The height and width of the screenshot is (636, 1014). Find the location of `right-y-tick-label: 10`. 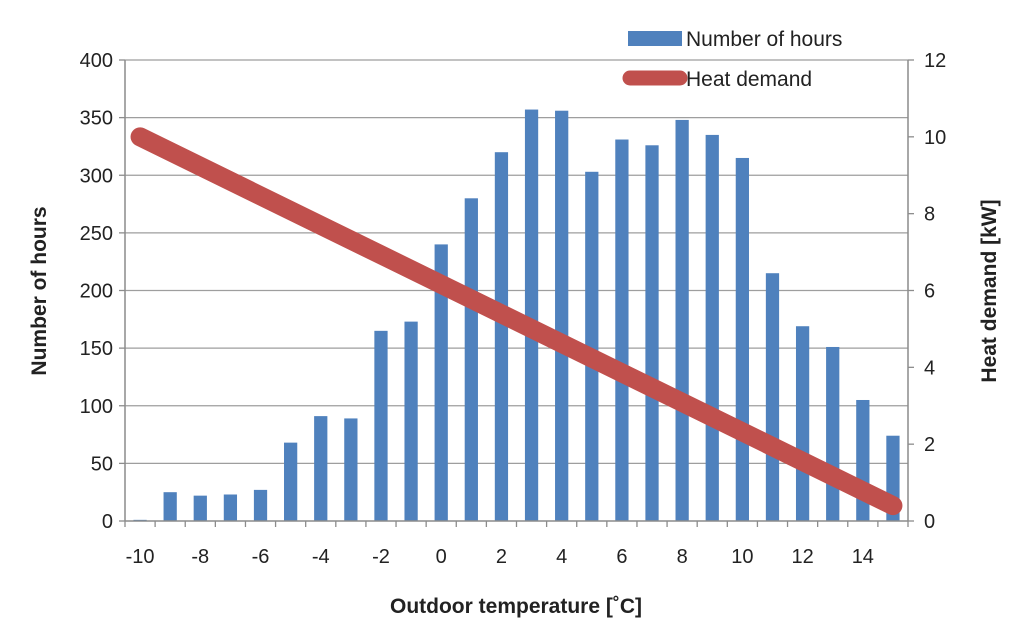

right-y-tick-label: 10 is located at coordinates (935, 138).